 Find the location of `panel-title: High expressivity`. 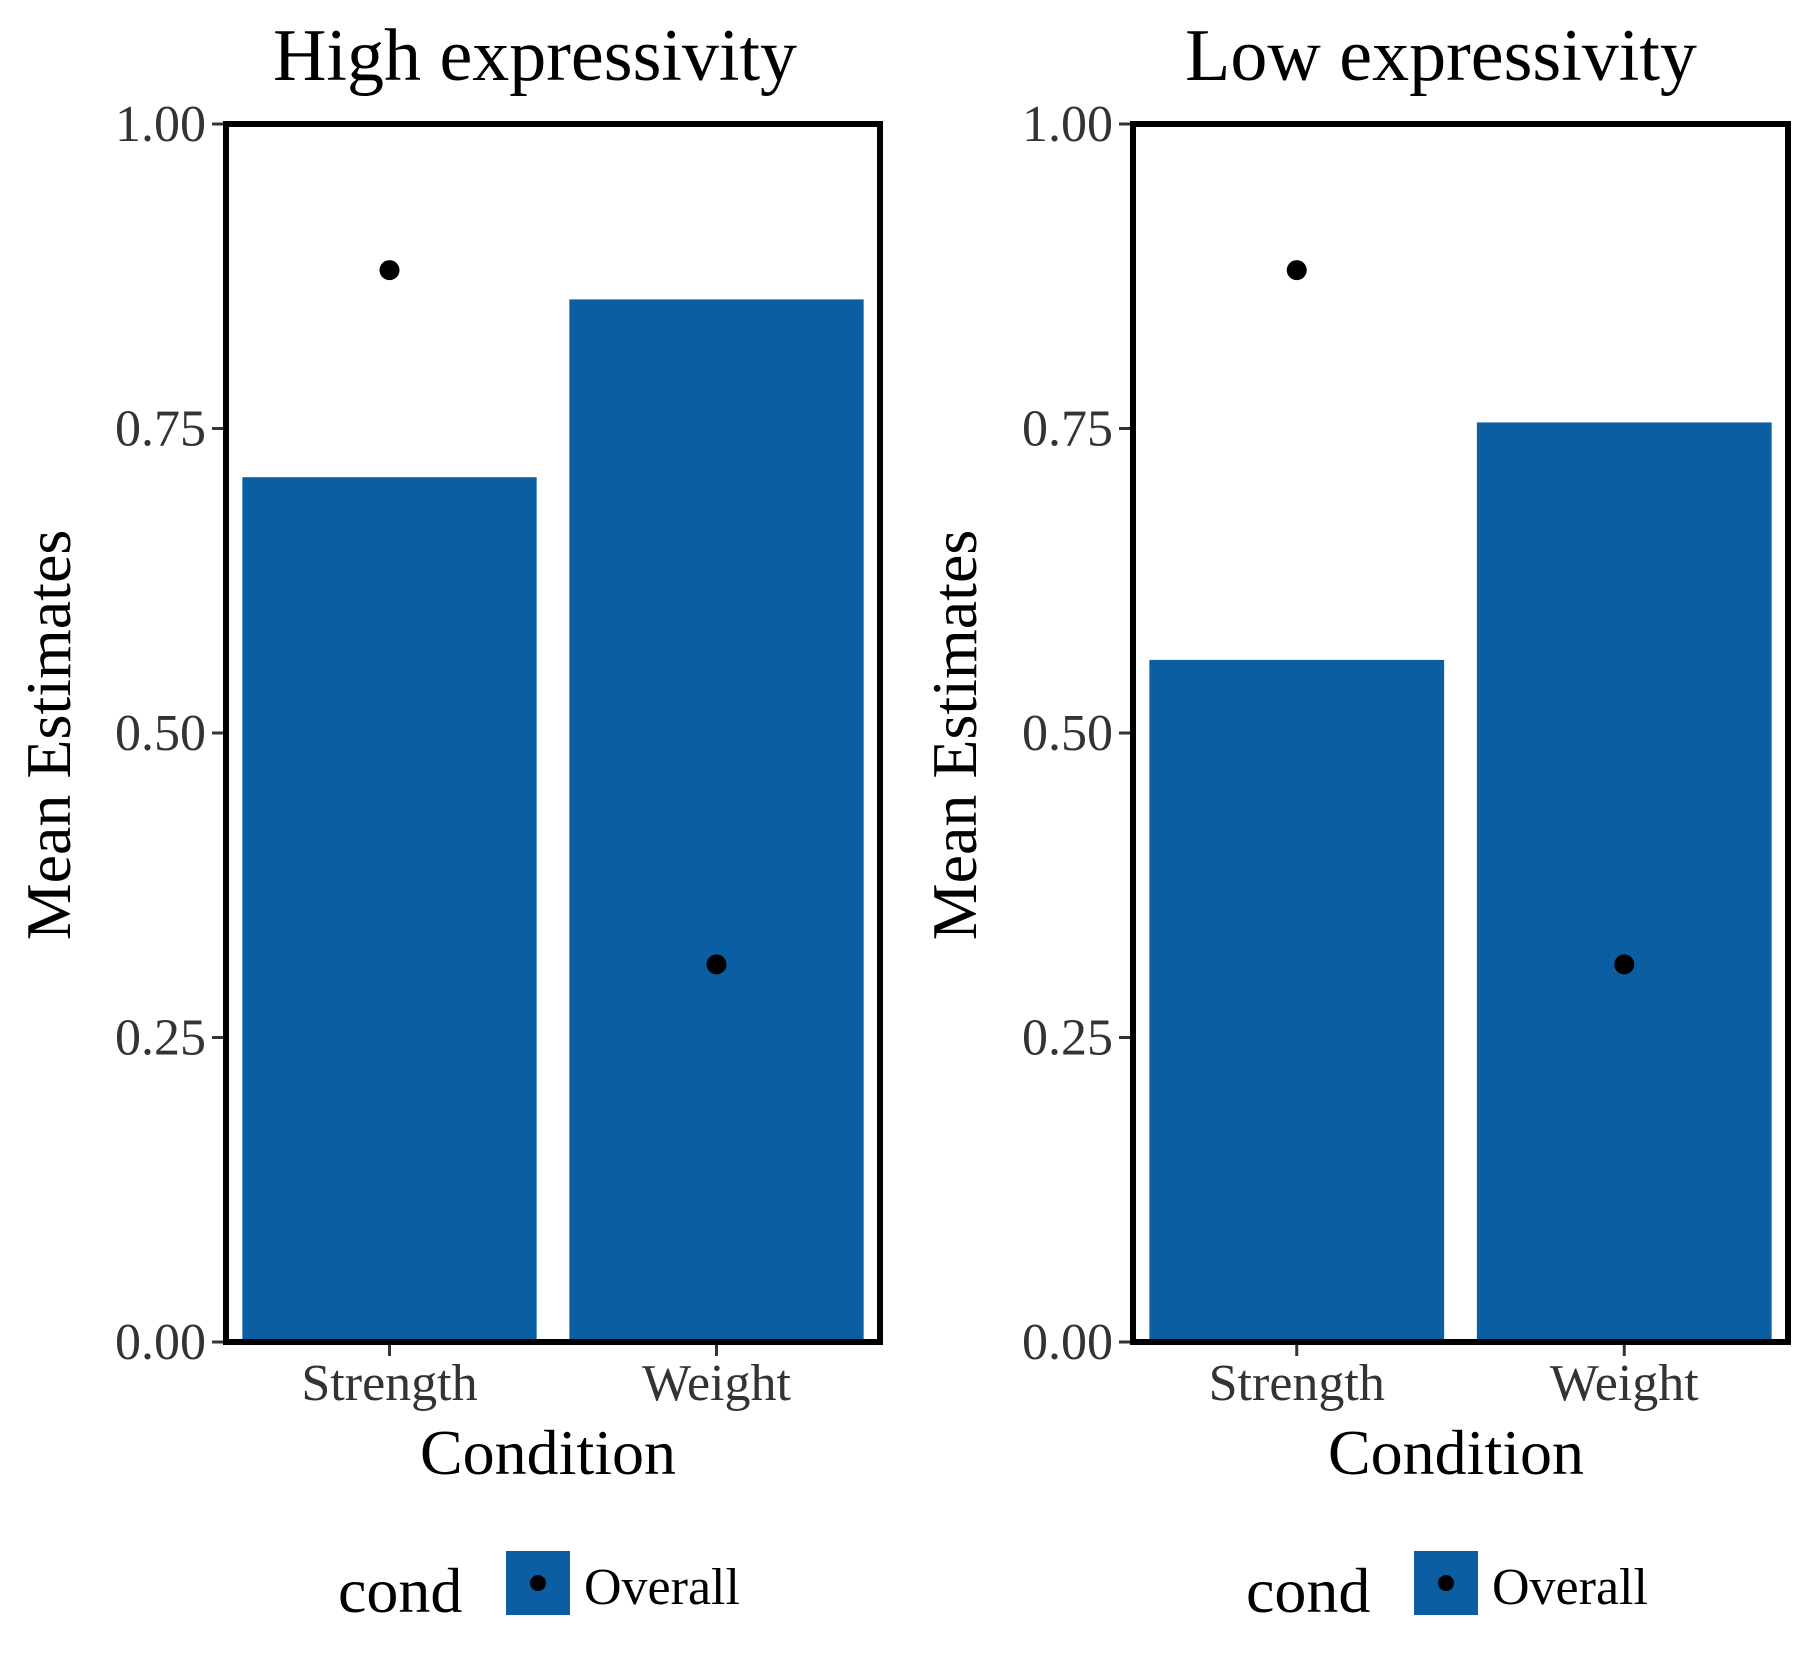

panel-title: High expressivity is located at coordinates (535, 56).